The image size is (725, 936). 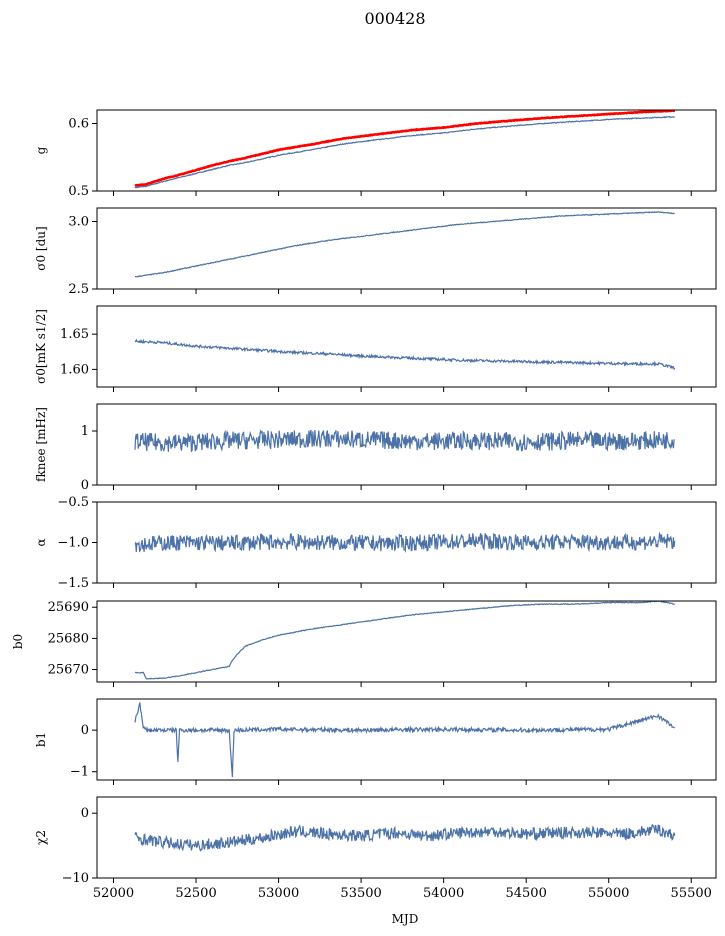 I want to click on x-tick-label: 53000, so click(x=278, y=893).